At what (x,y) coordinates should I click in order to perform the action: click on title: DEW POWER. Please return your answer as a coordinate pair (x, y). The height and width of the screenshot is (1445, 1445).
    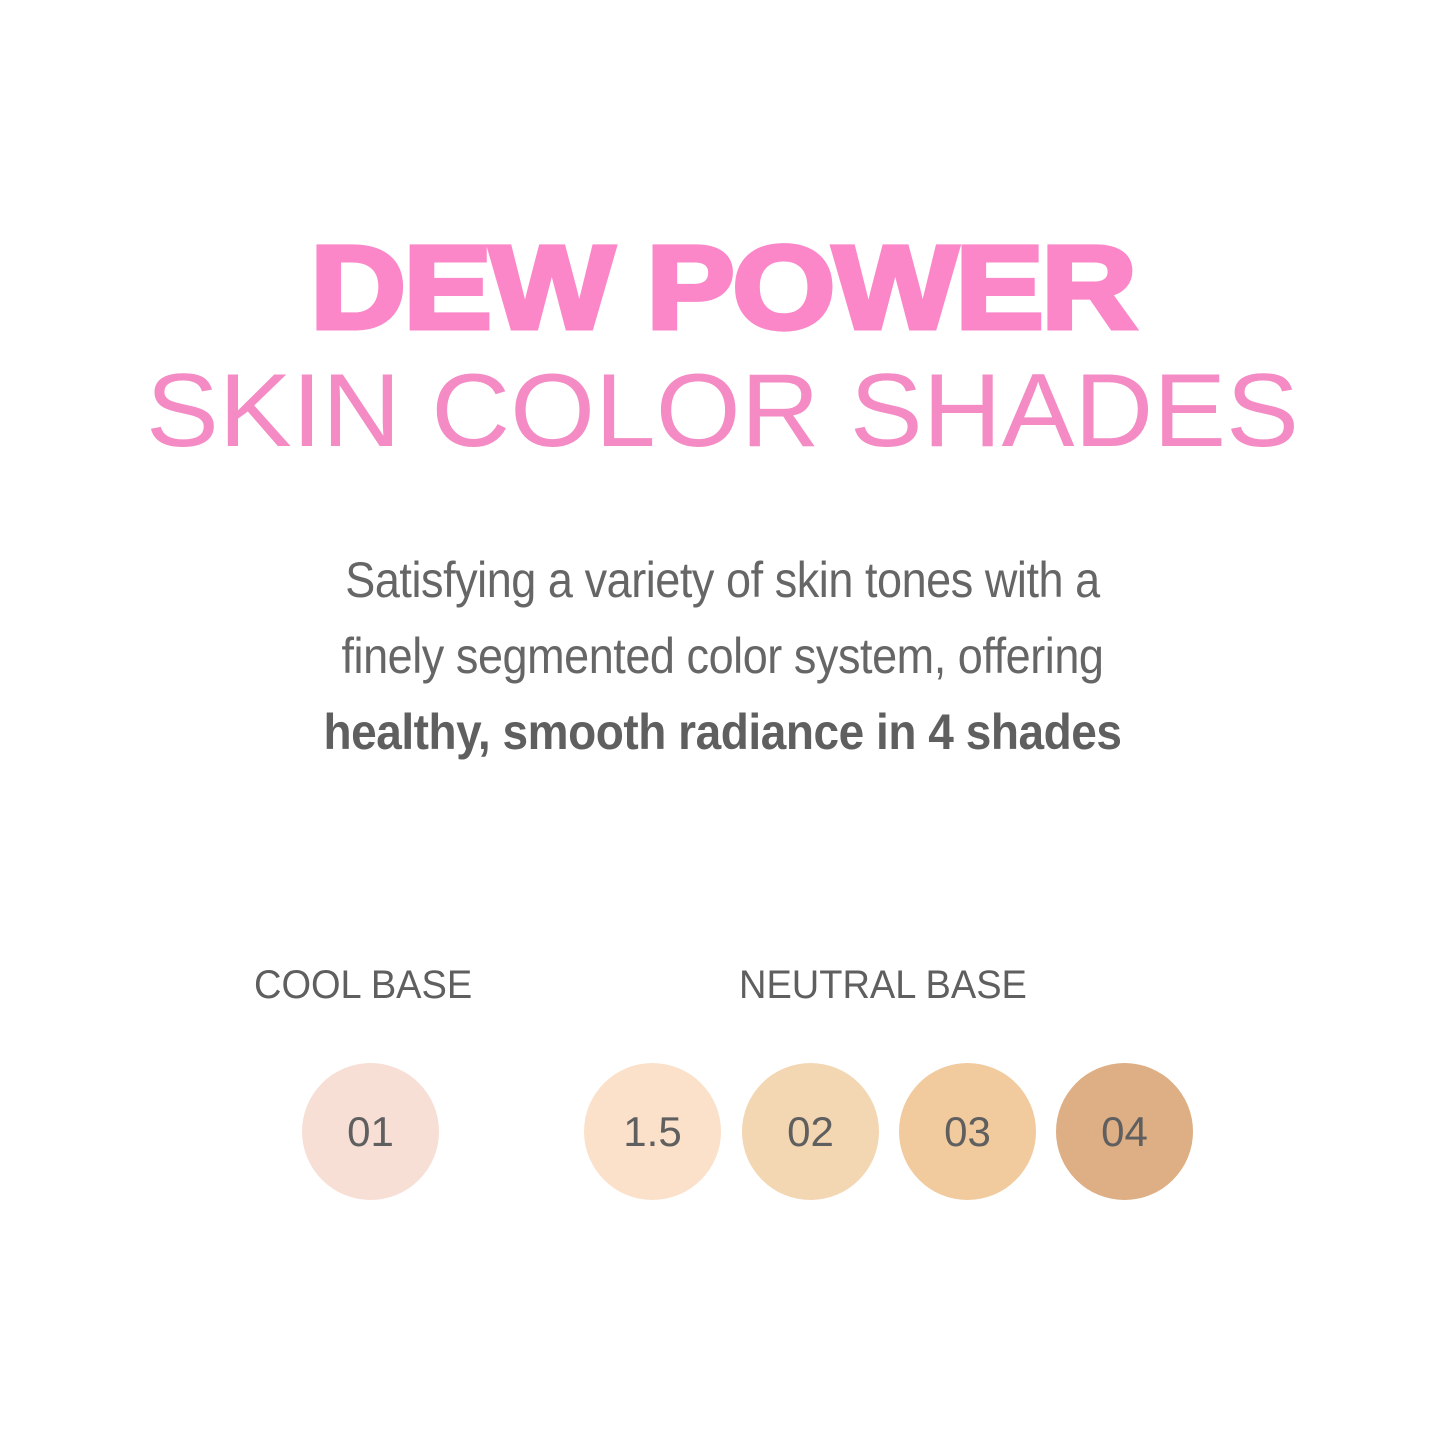
    Looking at the image, I should click on (724, 288).